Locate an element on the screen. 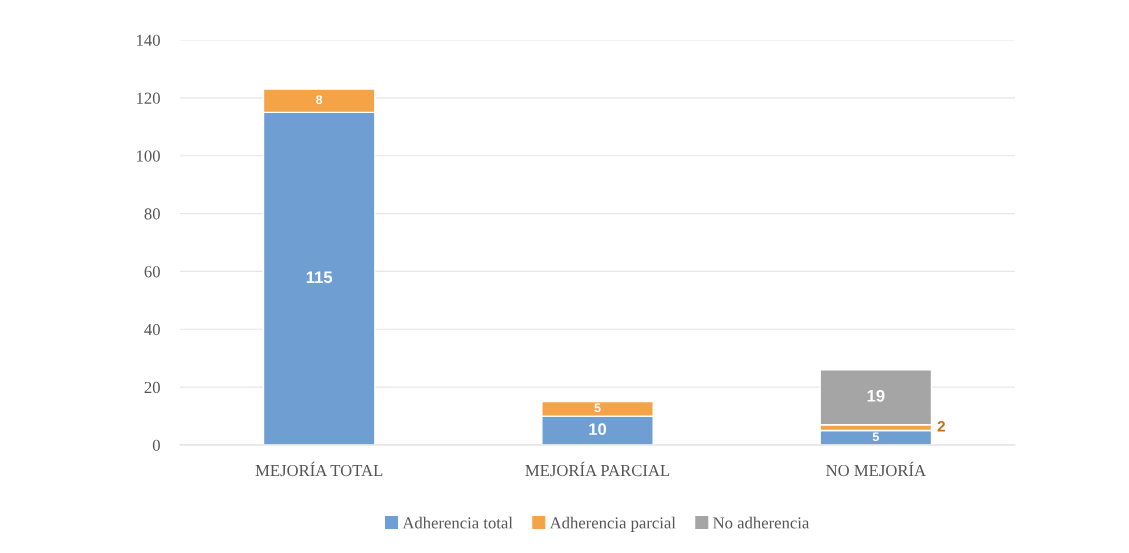 The image size is (1129, 553). data-label: 19 is located at coordinates (876, 395).